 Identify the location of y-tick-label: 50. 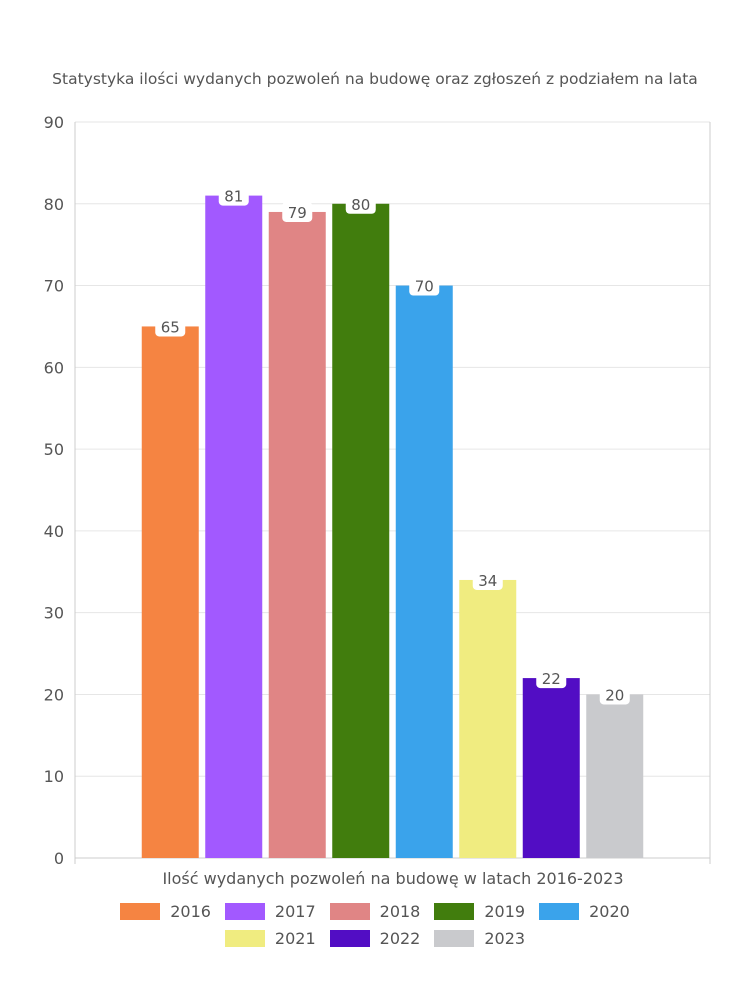
(54, 449).